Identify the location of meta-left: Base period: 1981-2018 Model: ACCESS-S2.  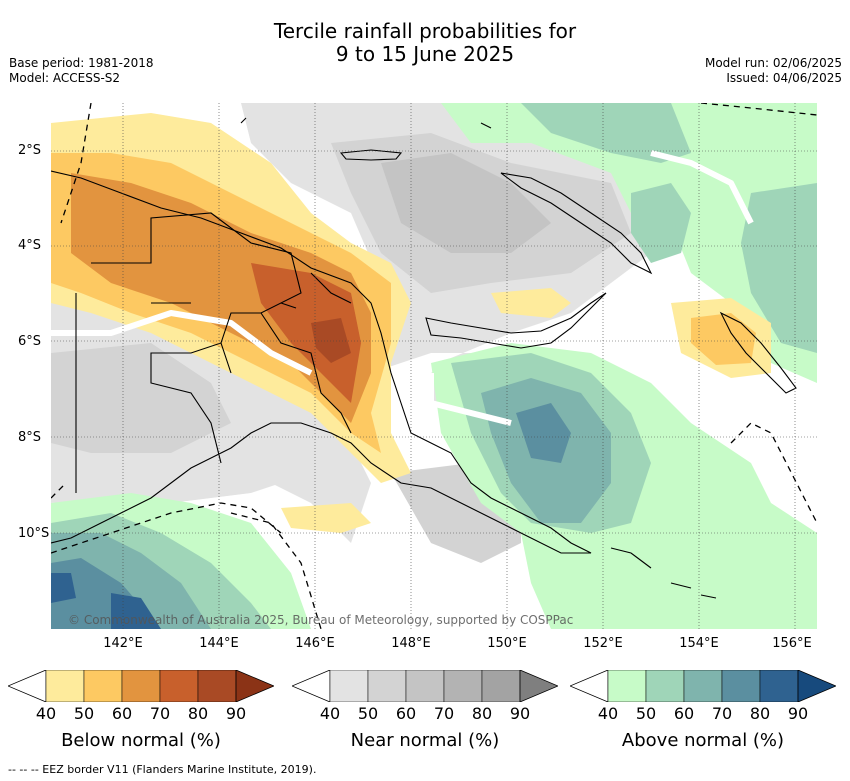
(81, 71).